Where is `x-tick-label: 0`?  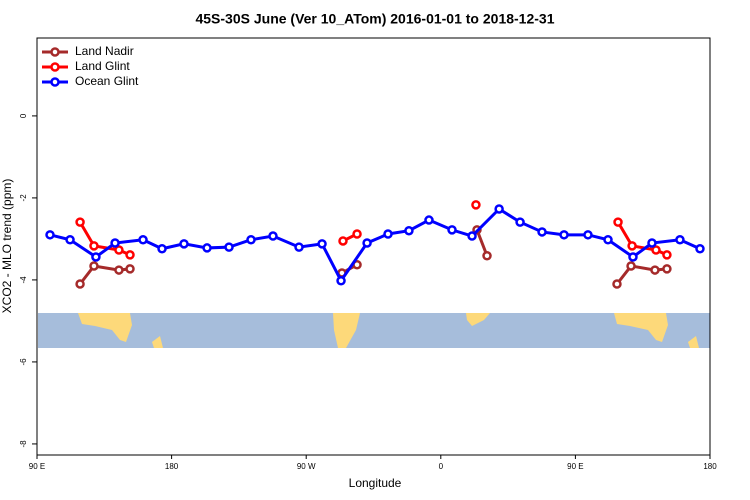 x-tick-label: 0 is located at coordinates (441, 466).